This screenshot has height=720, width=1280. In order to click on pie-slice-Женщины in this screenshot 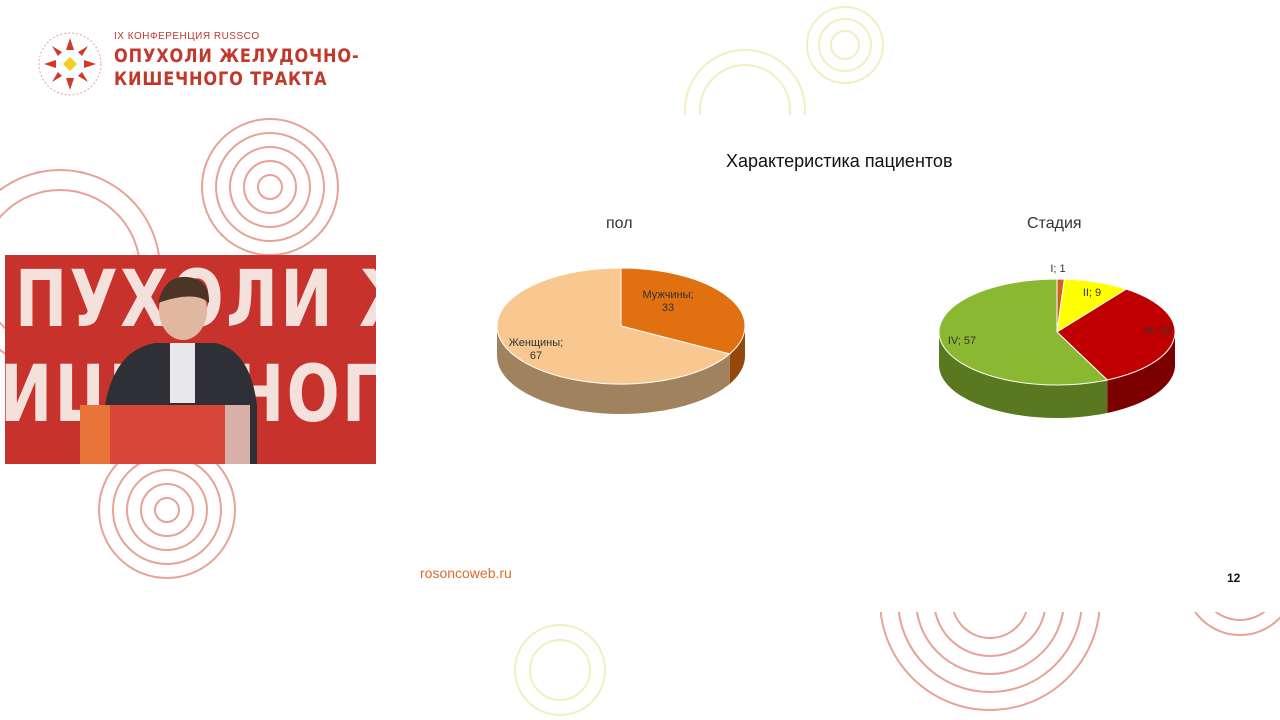, I will do `click(613, 326)`.